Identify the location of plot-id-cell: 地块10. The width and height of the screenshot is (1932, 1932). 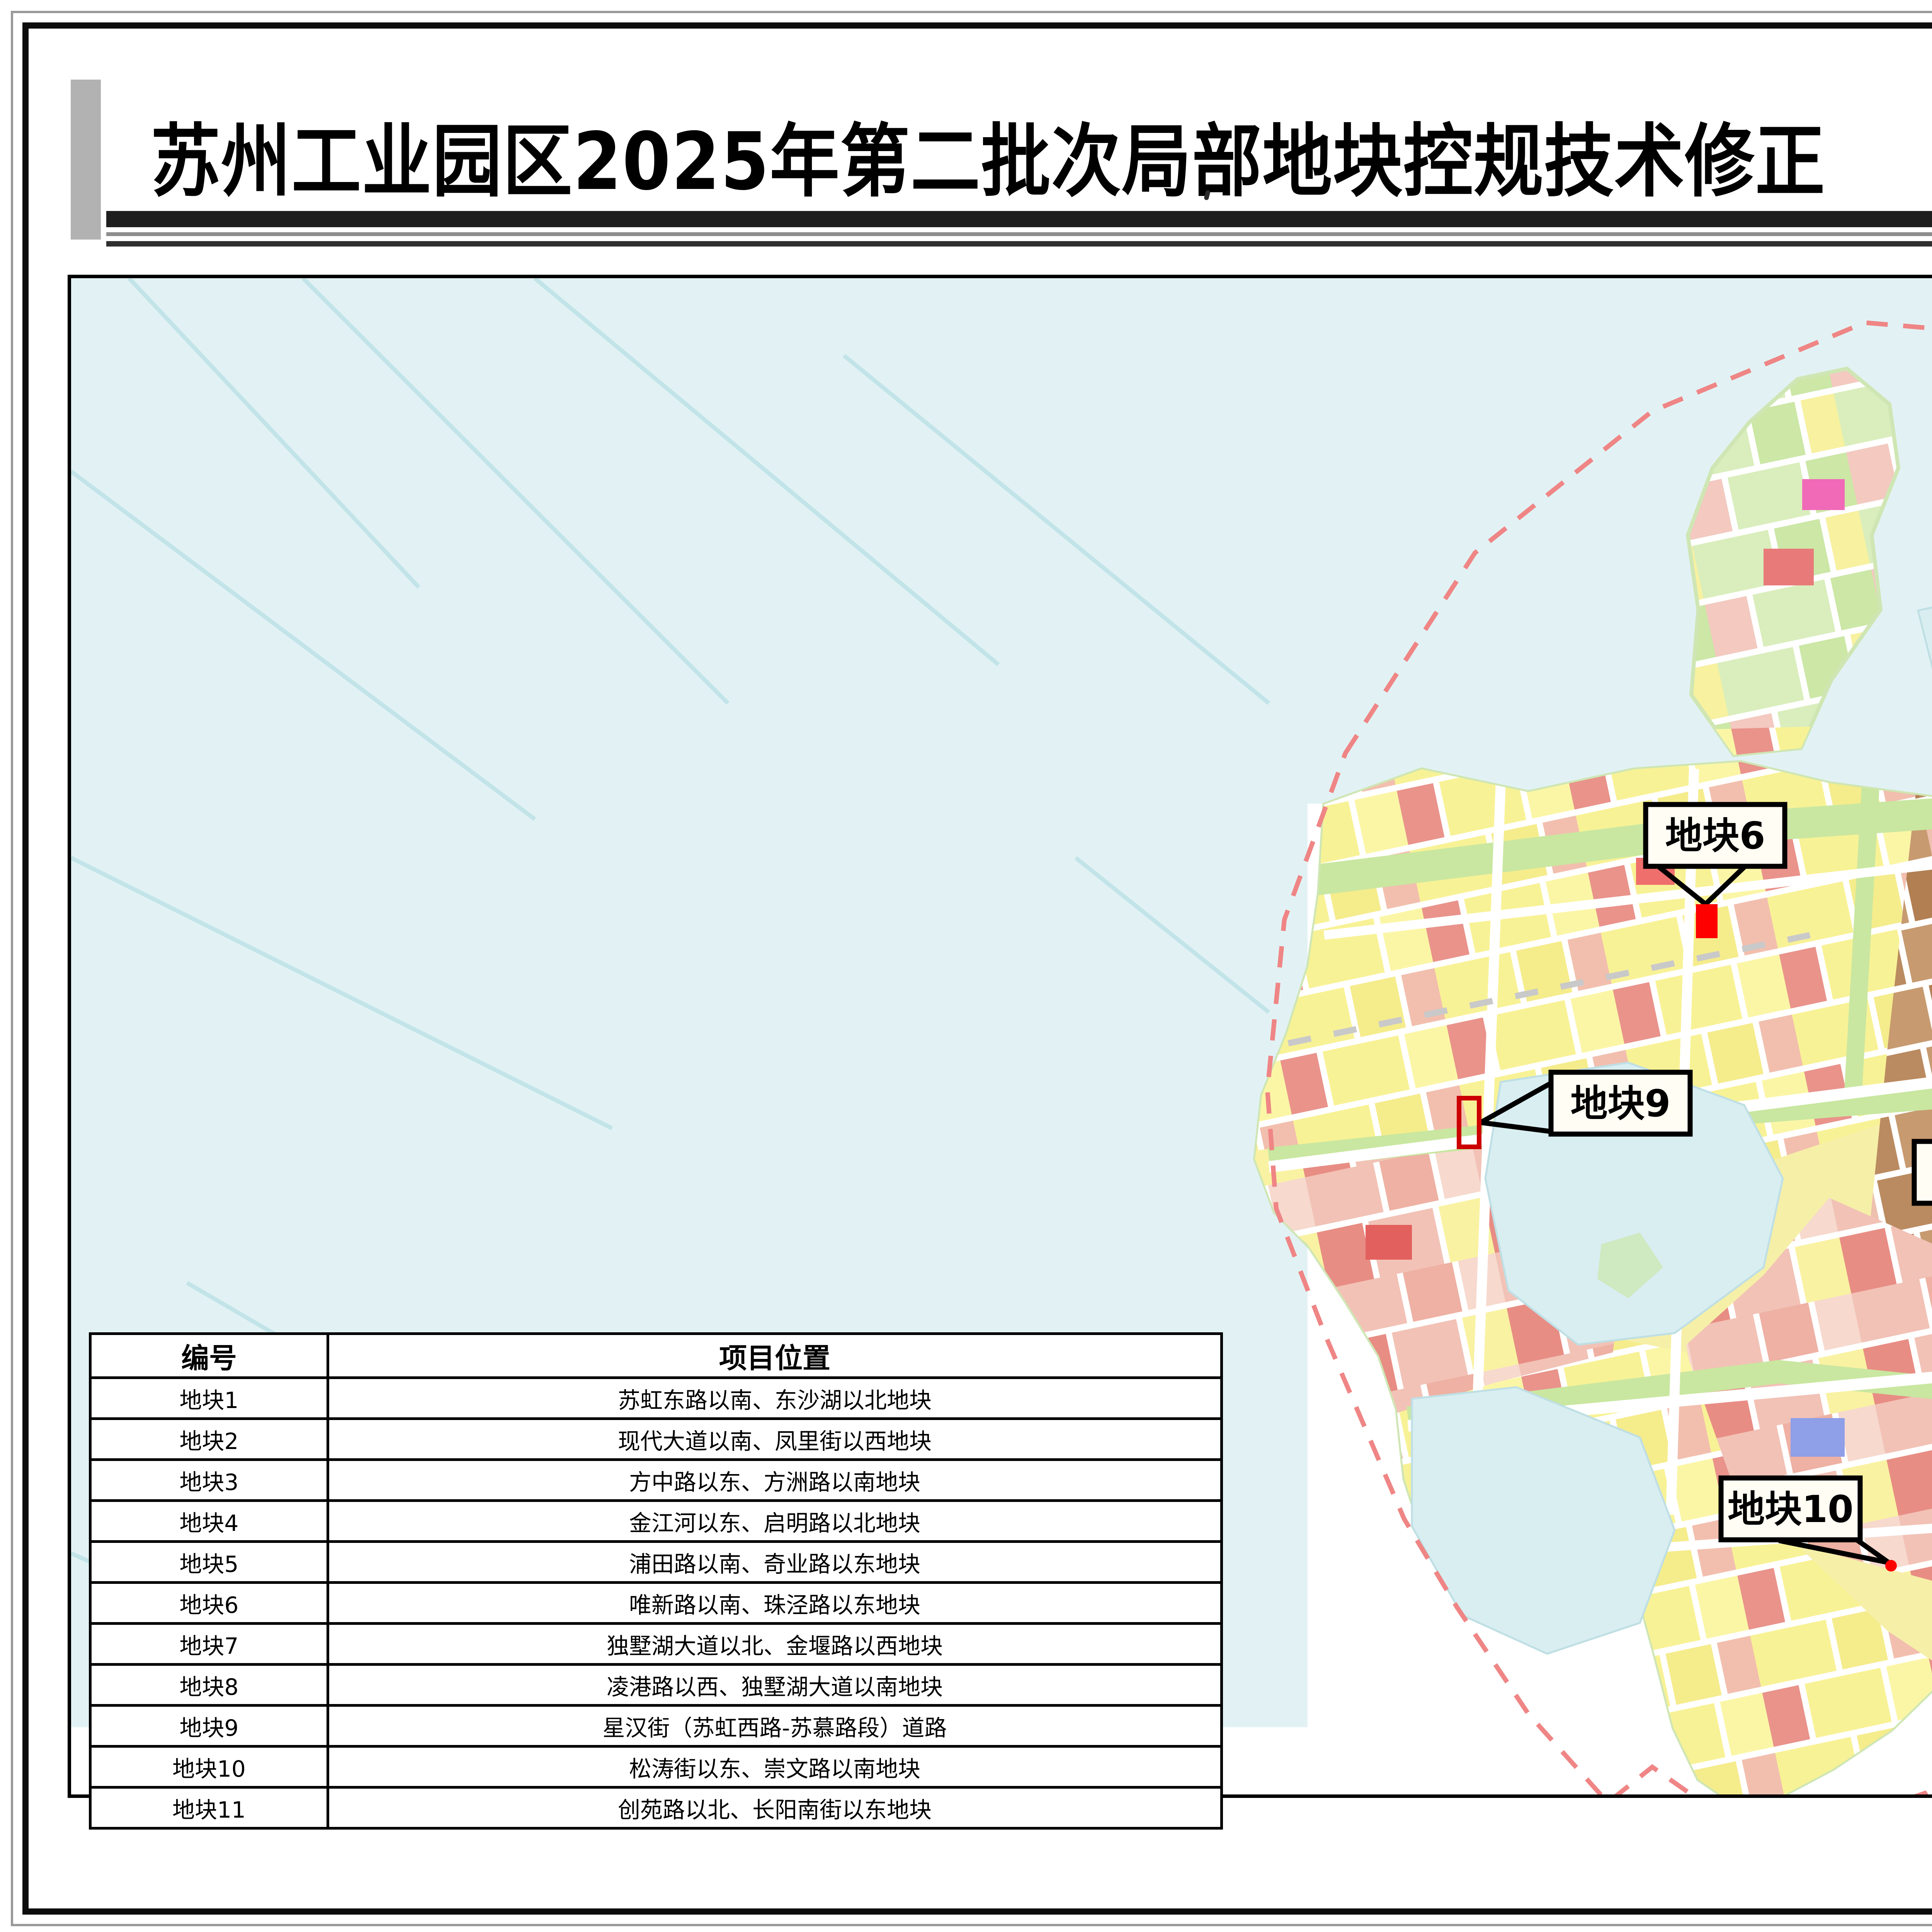
(209, 1767).